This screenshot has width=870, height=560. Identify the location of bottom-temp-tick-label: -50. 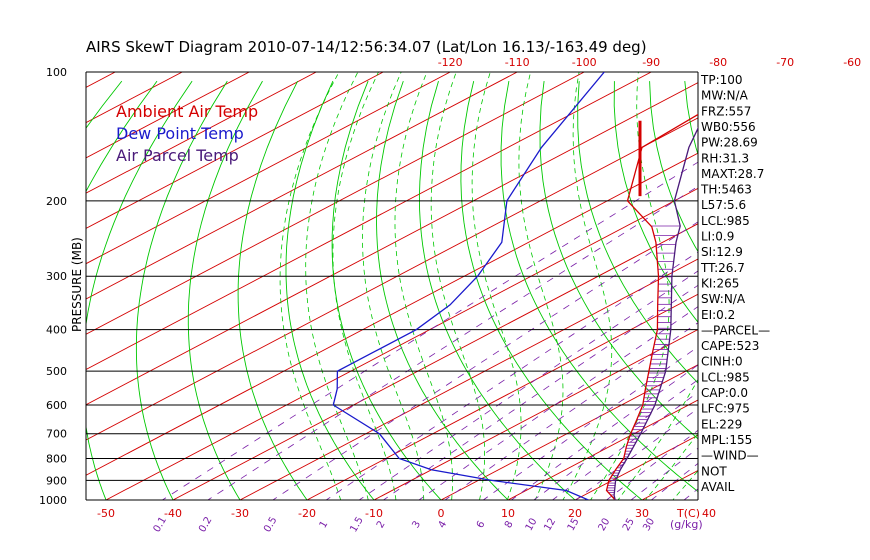
(106, 513).